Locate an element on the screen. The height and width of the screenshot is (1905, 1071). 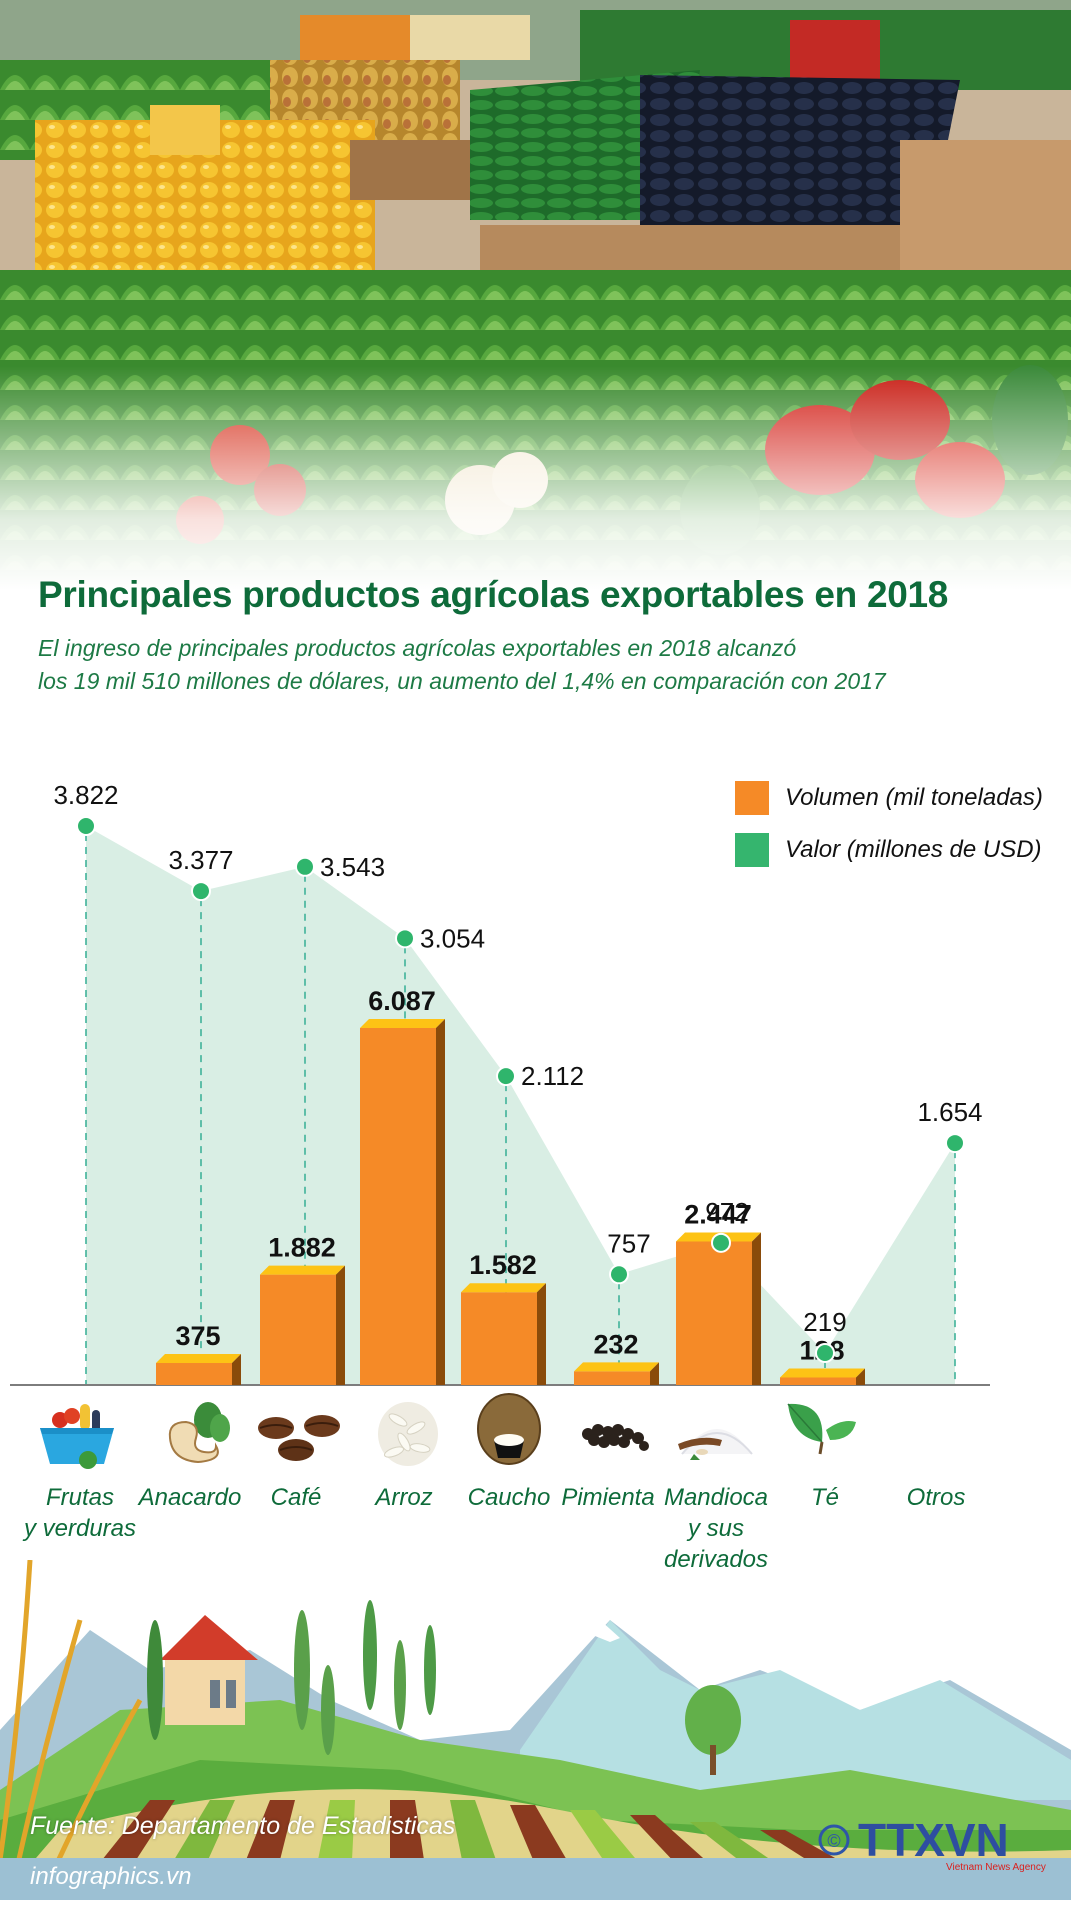
category-label: Anacardo is located at coordinates (190, 1497).